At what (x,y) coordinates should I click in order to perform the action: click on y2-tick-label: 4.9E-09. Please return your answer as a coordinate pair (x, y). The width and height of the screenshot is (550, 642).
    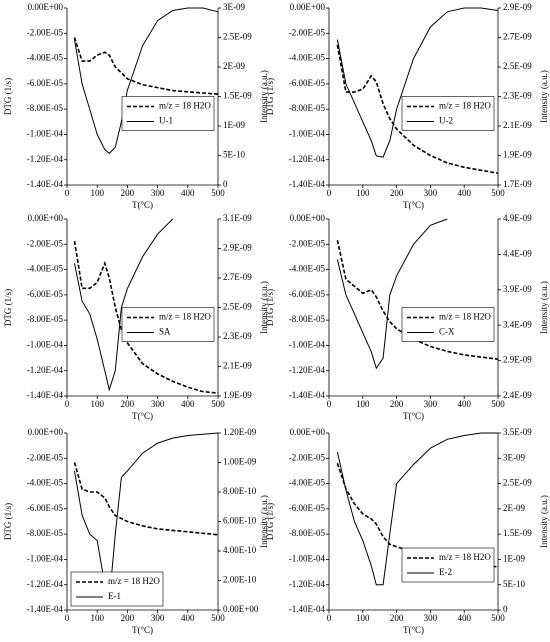
    Looking at the image, I should click on (517, 218).